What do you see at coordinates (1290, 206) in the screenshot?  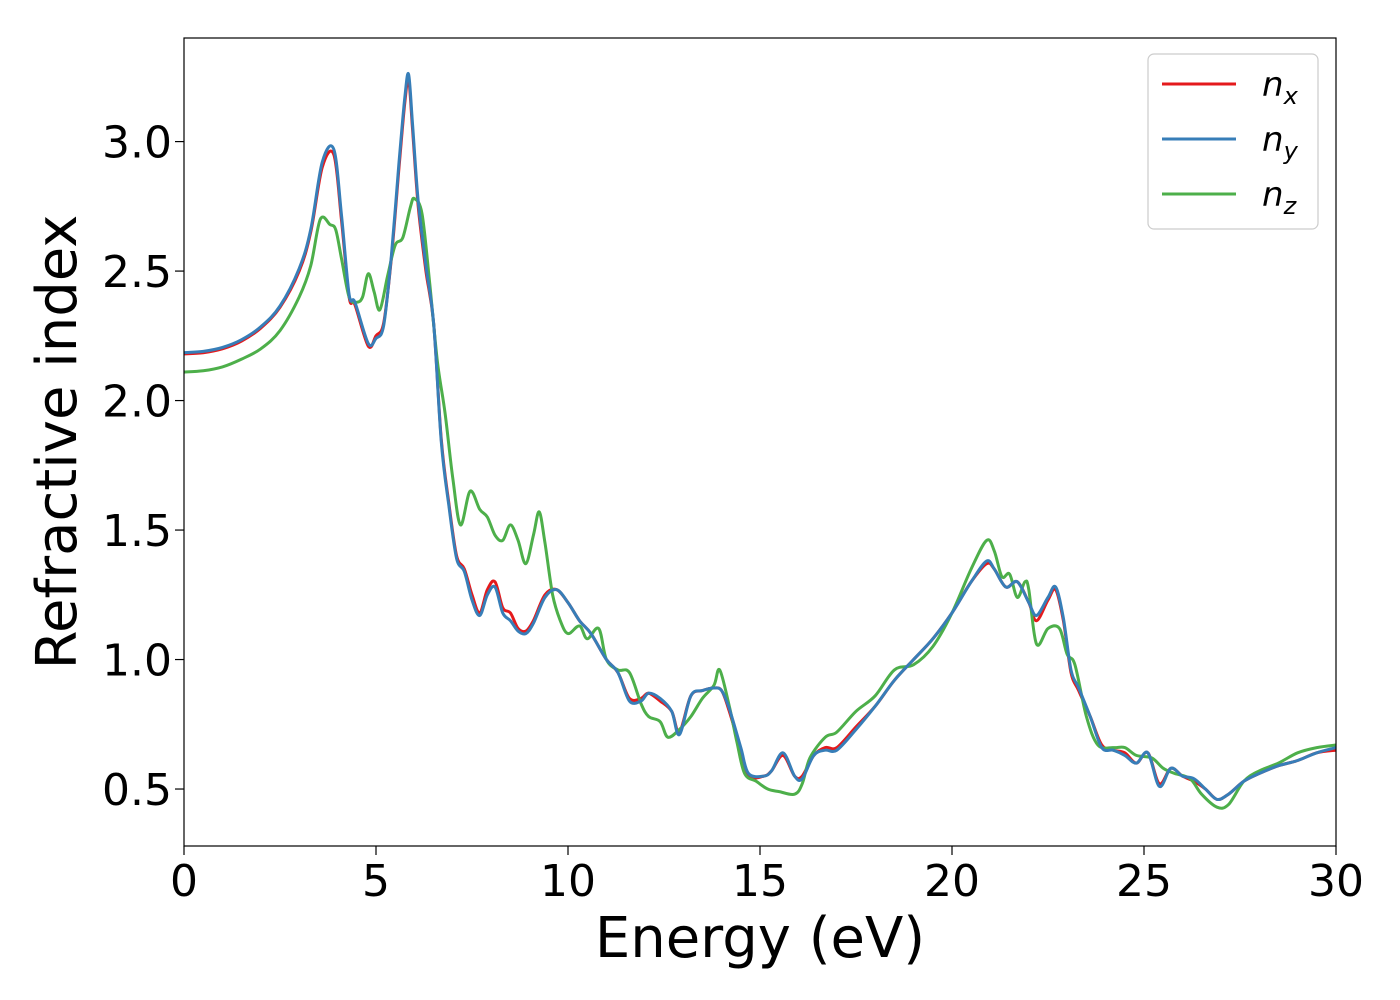 I see `legend-label-subscript: z` at bounding box center [1290, 206].